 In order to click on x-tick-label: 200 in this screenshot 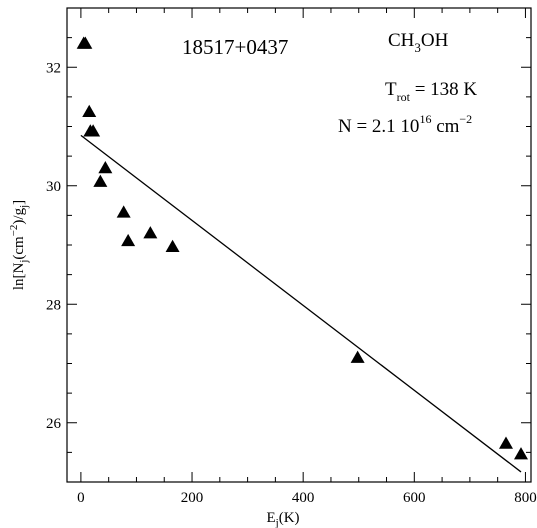, I will do `click(192, 498)`.